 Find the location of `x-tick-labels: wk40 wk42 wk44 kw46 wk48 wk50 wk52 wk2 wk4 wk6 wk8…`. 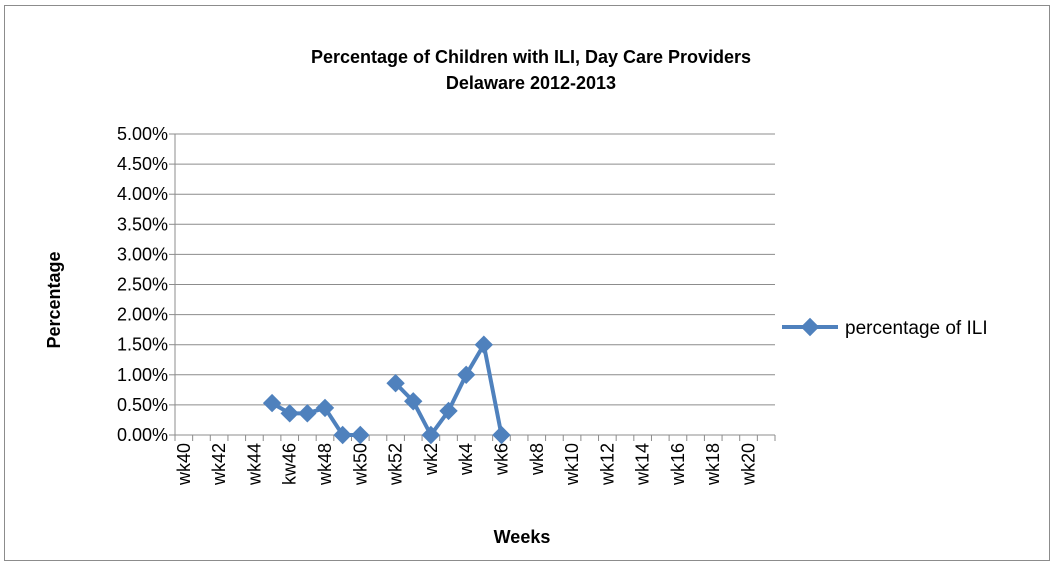

x-tick-labels: wk40 wk42 wk44 kw46 wk48 wk50 wk52 wk2 wk4 wk6 wk8… is located at coordinates (466, 464).